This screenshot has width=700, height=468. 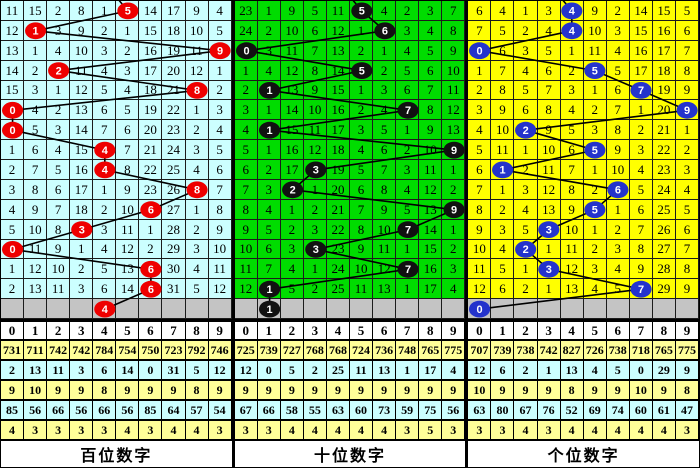 What do you see at coordinates (292, 370) in the screenshot?
I see `stat-cell: 5` at bounding box center [292, 370].